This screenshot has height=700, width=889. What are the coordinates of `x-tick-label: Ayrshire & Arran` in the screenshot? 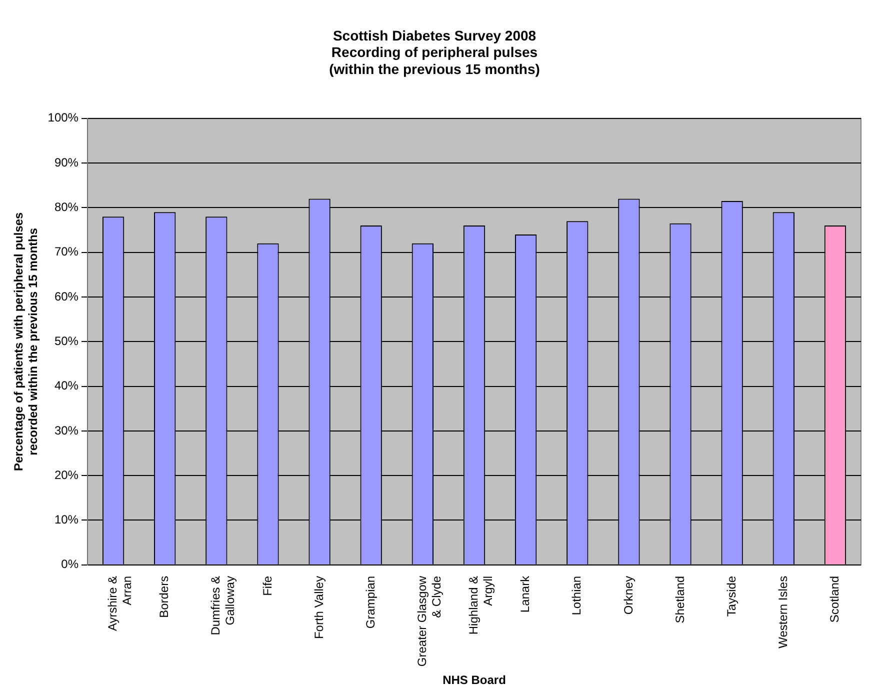 It's located at (120, 604).